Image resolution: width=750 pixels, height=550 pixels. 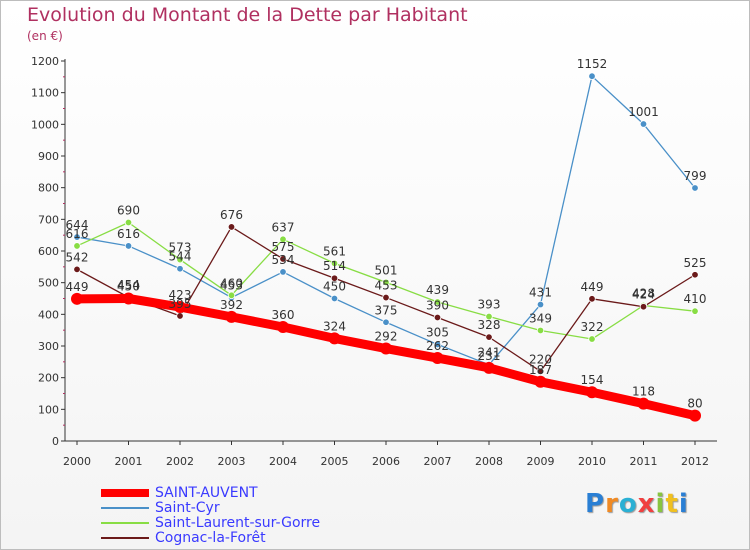 What do you see at coordinates (128, 211) in the screenshot?
I see `data-label: 690` at bounding box center [128, 211].